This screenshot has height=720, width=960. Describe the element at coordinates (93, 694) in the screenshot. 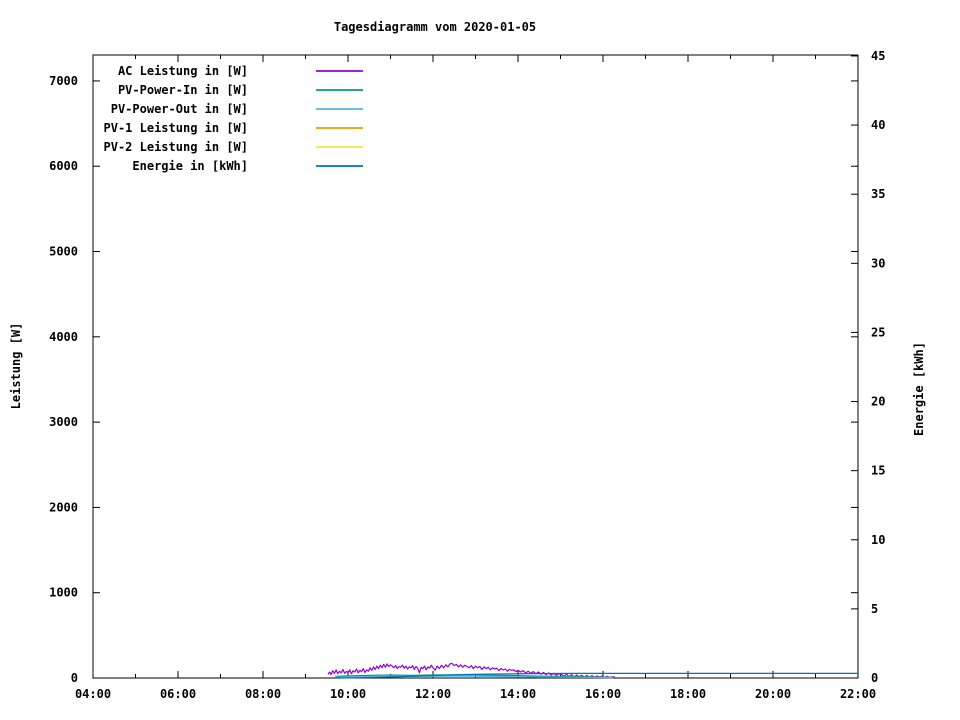

I see `x-tick-label: 04:00` at that location.